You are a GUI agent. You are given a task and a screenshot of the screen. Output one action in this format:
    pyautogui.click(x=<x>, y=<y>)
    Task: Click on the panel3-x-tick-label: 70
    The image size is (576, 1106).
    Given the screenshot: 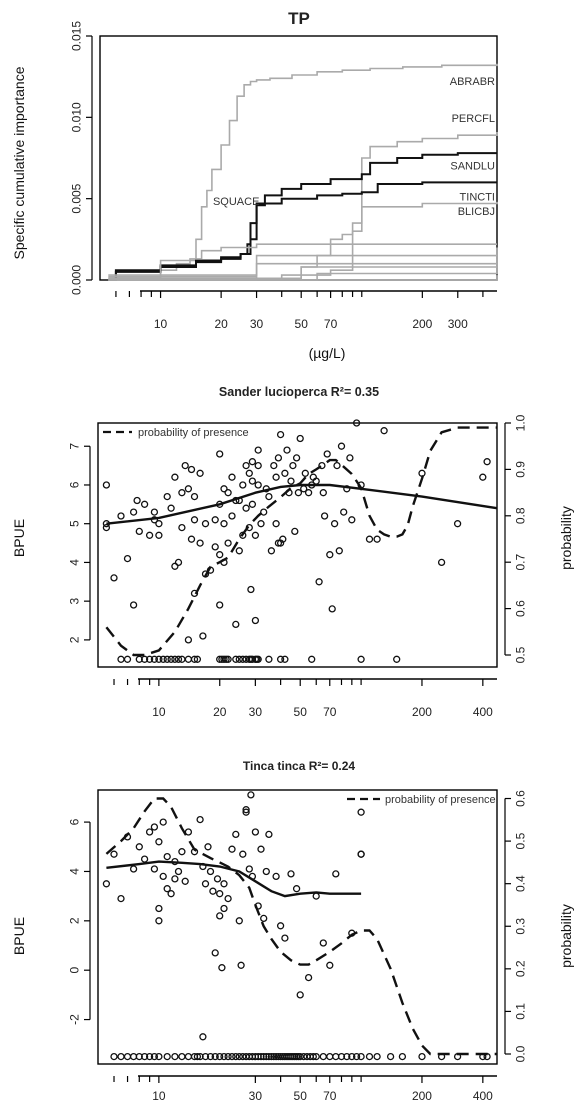 What is the action you would take?
    pyautogui.click(x=330, y=1096)
    